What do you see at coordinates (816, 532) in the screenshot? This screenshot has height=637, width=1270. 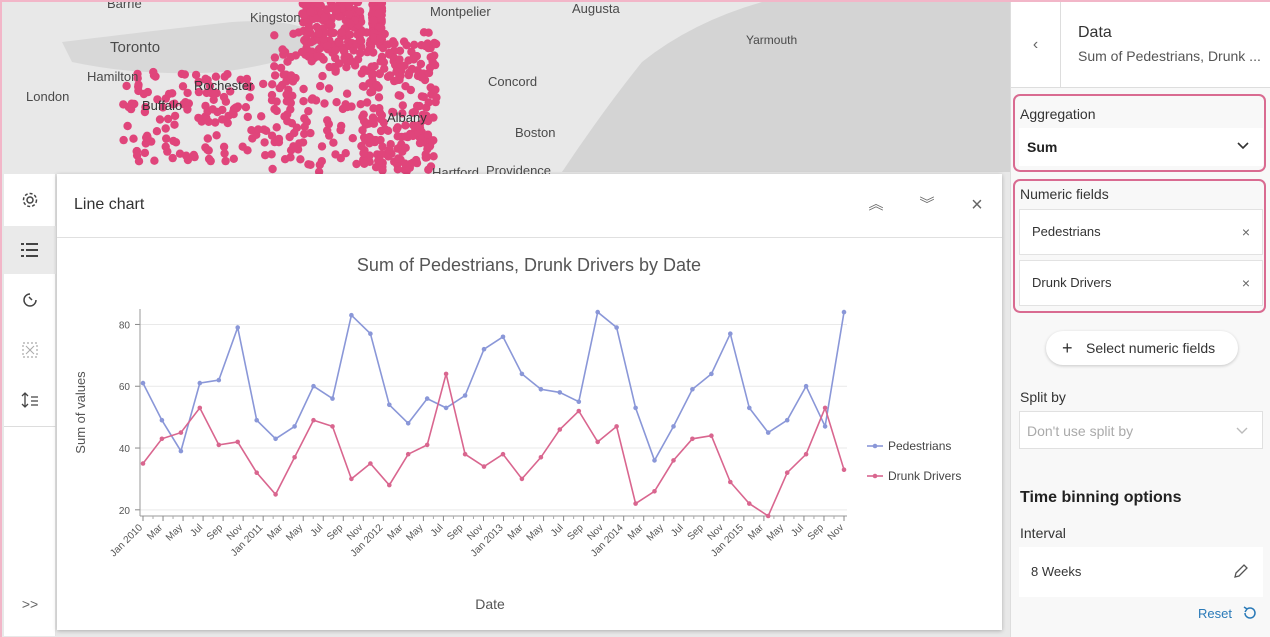 I see `x-tick-label: Sep` at bounding box center [816, 532].